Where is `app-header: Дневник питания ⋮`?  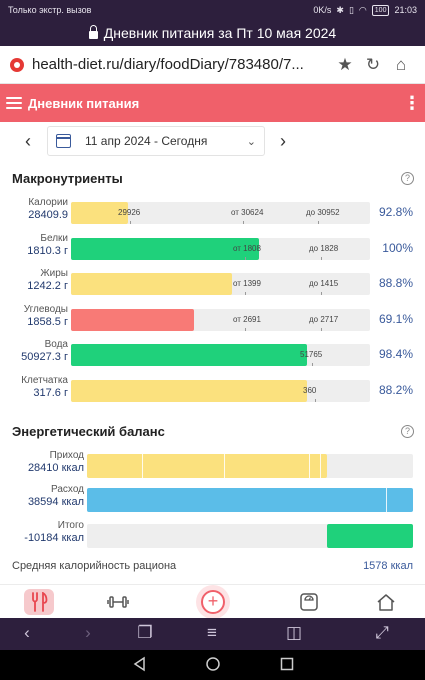 app-header: Дневник питания ⋮ is located at coordinates (212, 103).